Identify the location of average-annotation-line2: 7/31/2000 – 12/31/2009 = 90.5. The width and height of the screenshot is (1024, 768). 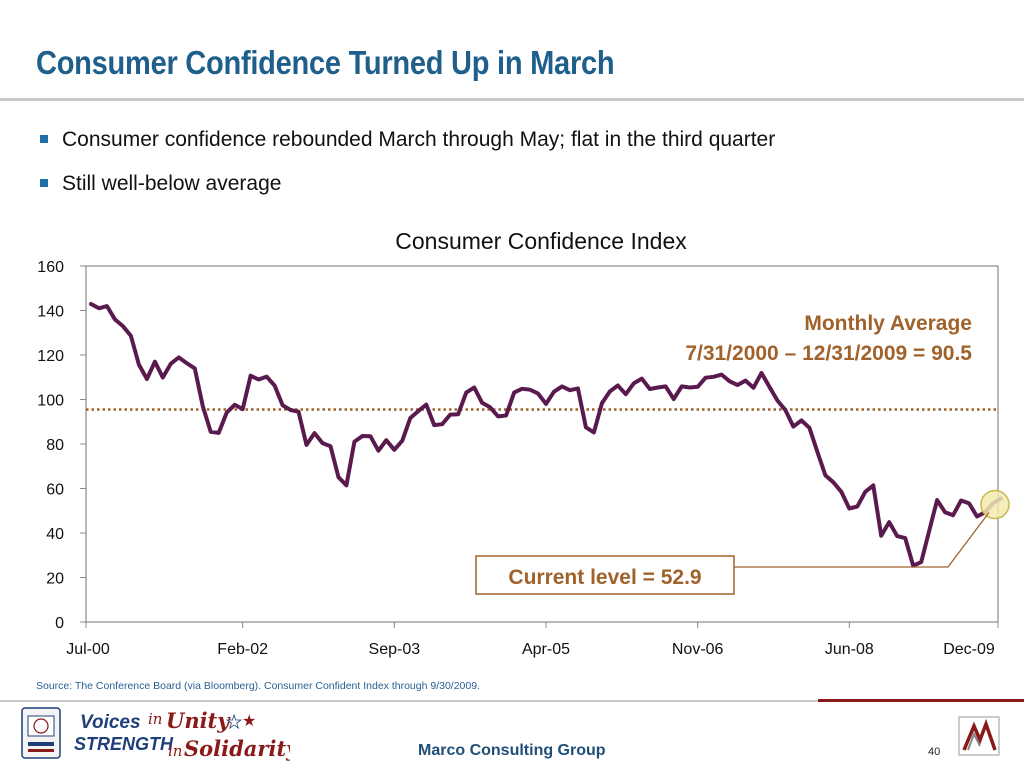
(828, 353).